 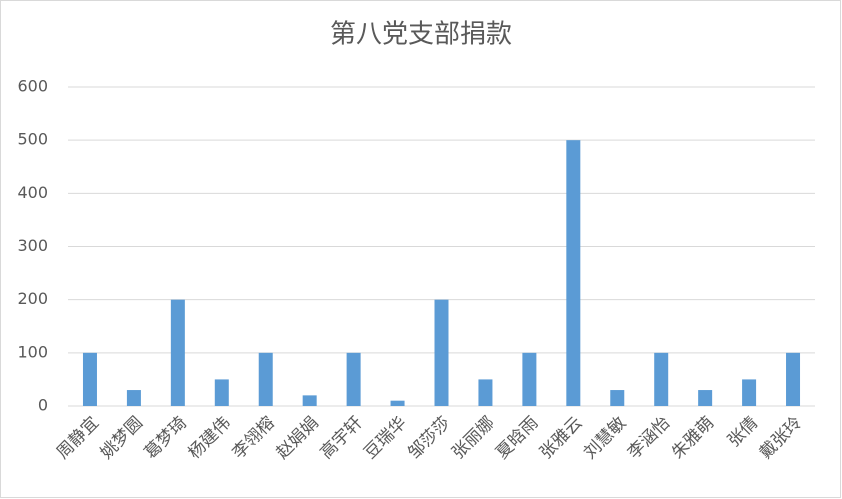 I want to click on y-tick-label: 200, so click(x=32, y=298).